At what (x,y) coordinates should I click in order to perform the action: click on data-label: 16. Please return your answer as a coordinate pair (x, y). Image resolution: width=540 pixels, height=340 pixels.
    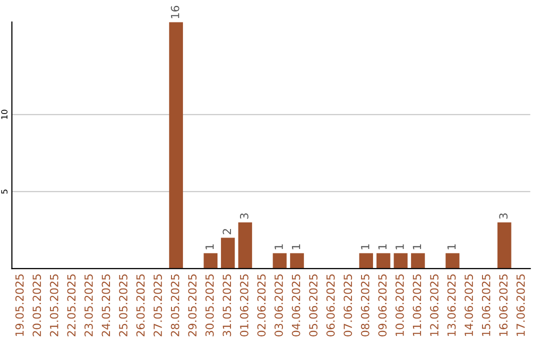
    Looking at the image, I should click on (175, 12).